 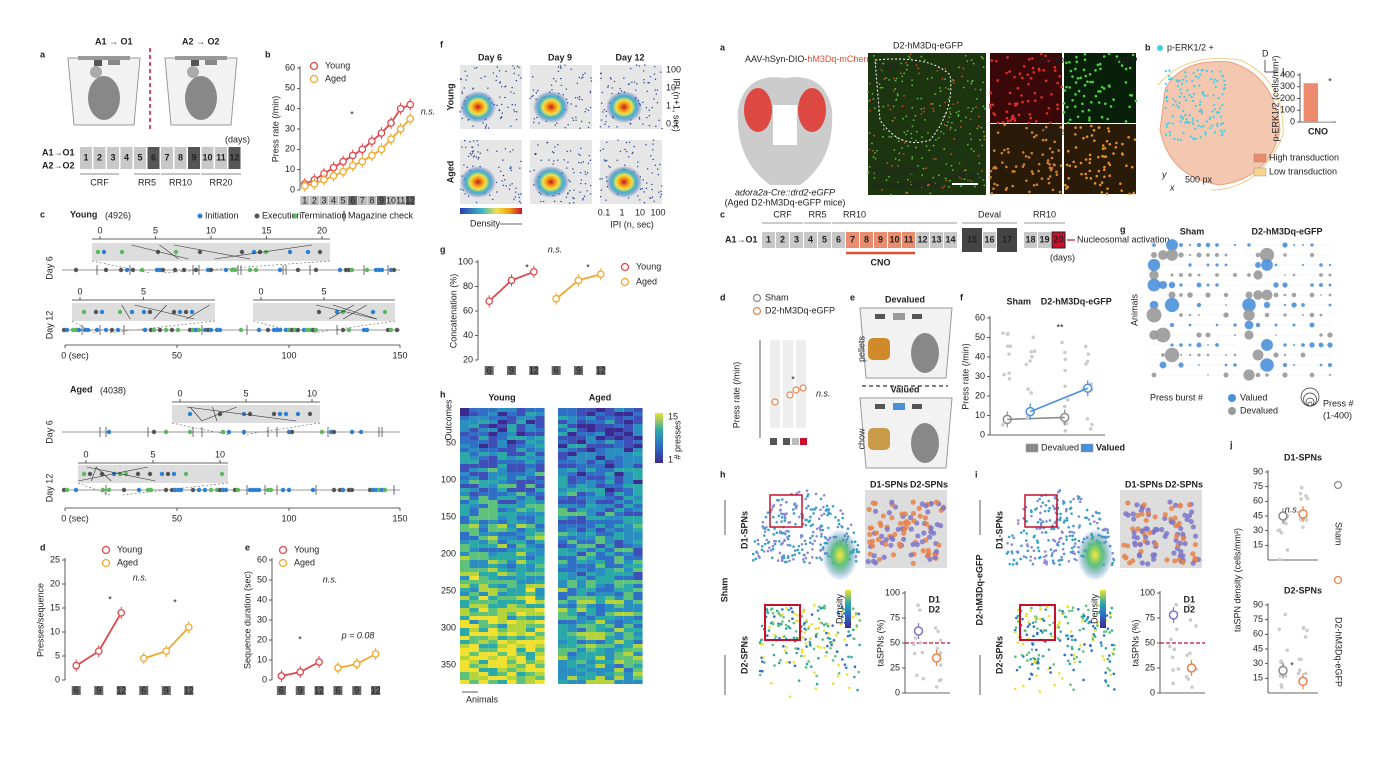 What do you see at coordinates (1134, 309) in the screenshot?
I see `axis-label: Animals` at bounding box center [1134, 309].